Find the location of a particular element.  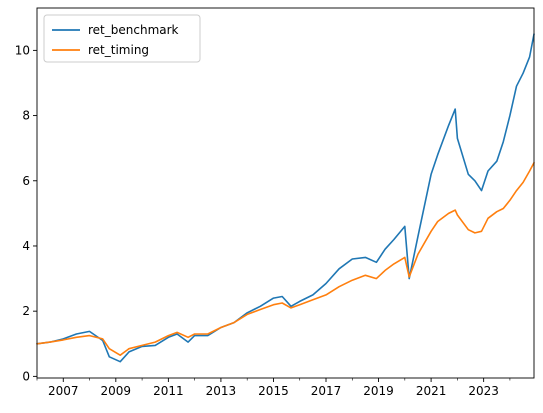

legend: ret_benchmark ret_timing is located at coordinates (122, 38).